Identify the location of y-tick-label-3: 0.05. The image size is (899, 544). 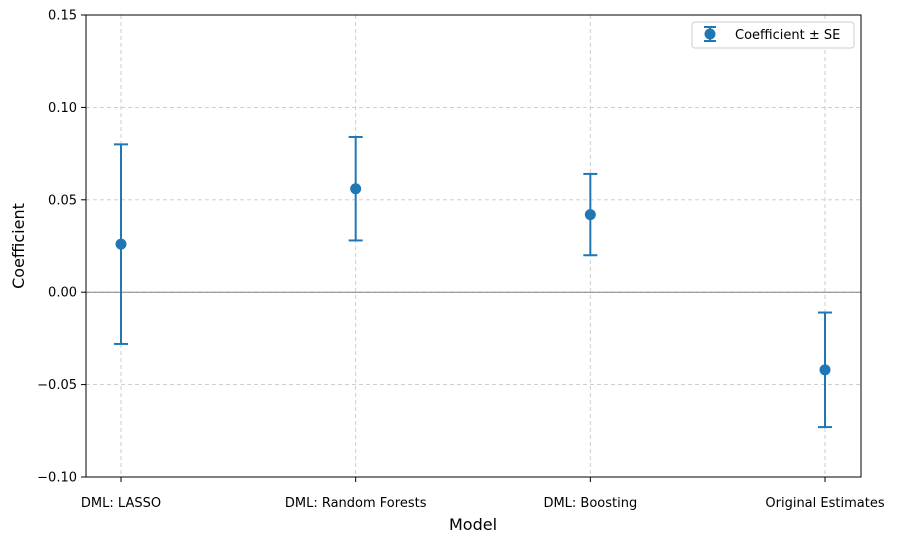
(62, 200).